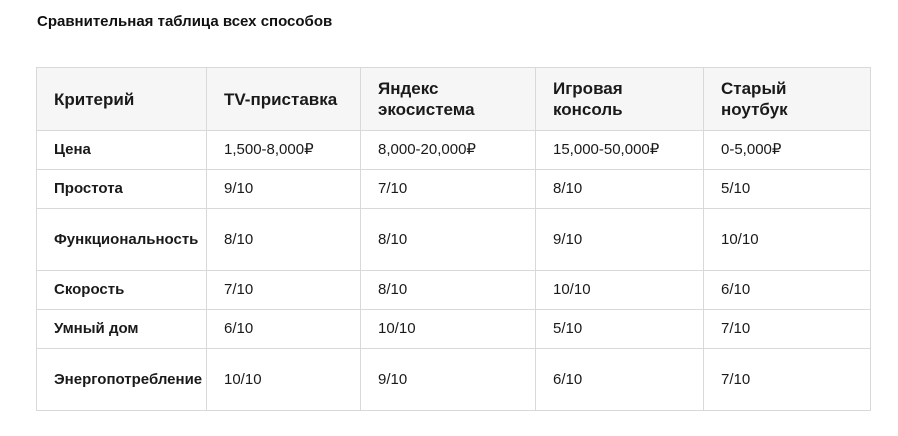 The height and width of the screenshot is (436, 898). What do you see at coordinates (283, 99) in the screenshot?
I see `column-header-tv-box: TV-приставка` at bounding box center [283, 99].